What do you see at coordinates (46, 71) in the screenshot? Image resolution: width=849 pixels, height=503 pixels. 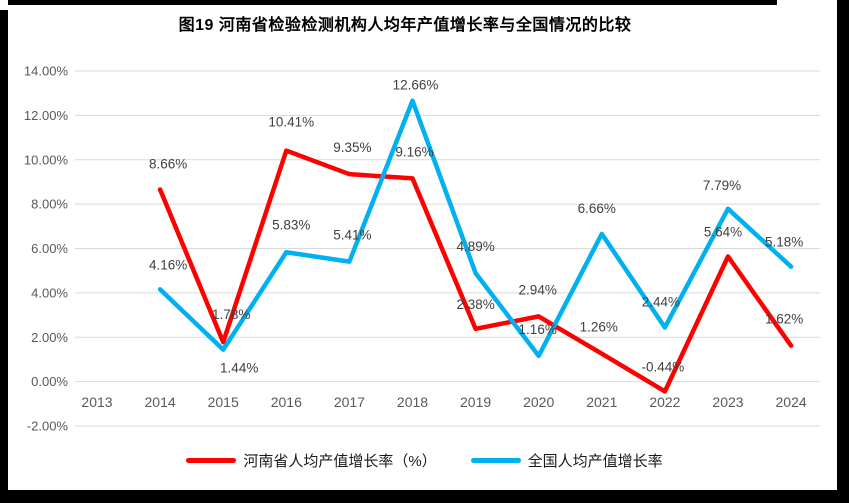 I see `y-axis-tick-label: 14.00%` at bounding box center [46, 71].